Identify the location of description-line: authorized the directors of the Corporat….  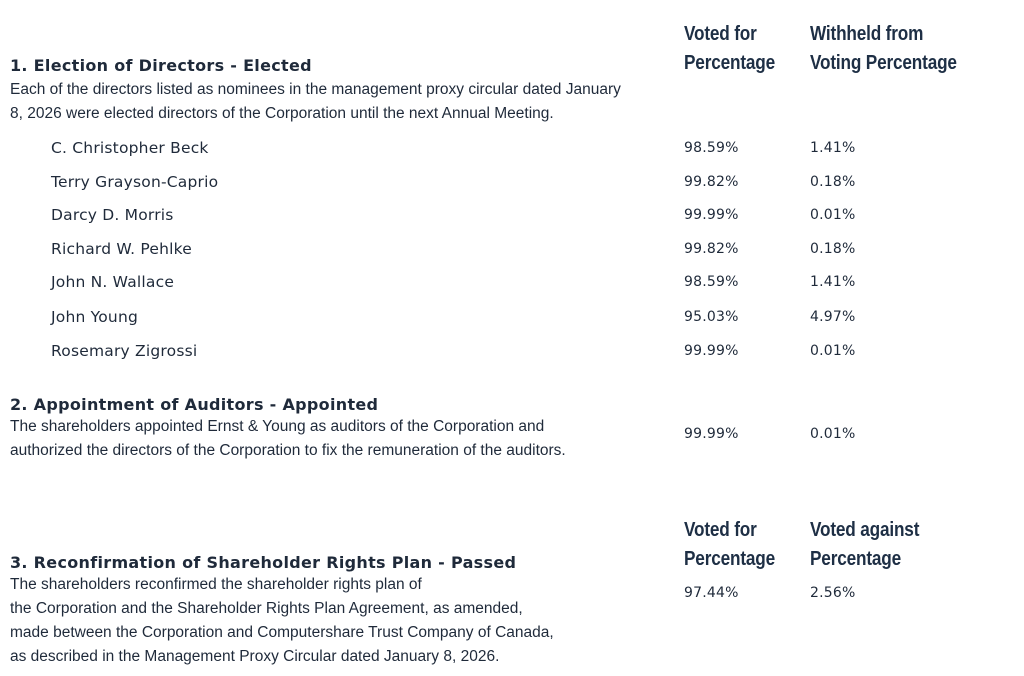
(288, 450).